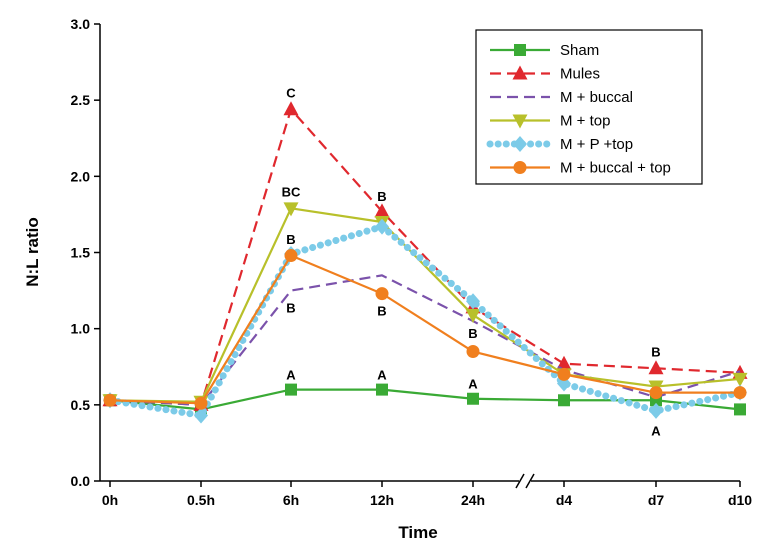 The height and width of the screenshot is (552, 763). Describe the element at coordinates (580, 74) in the screenshot. I see `legend-label: Mules` at that location.